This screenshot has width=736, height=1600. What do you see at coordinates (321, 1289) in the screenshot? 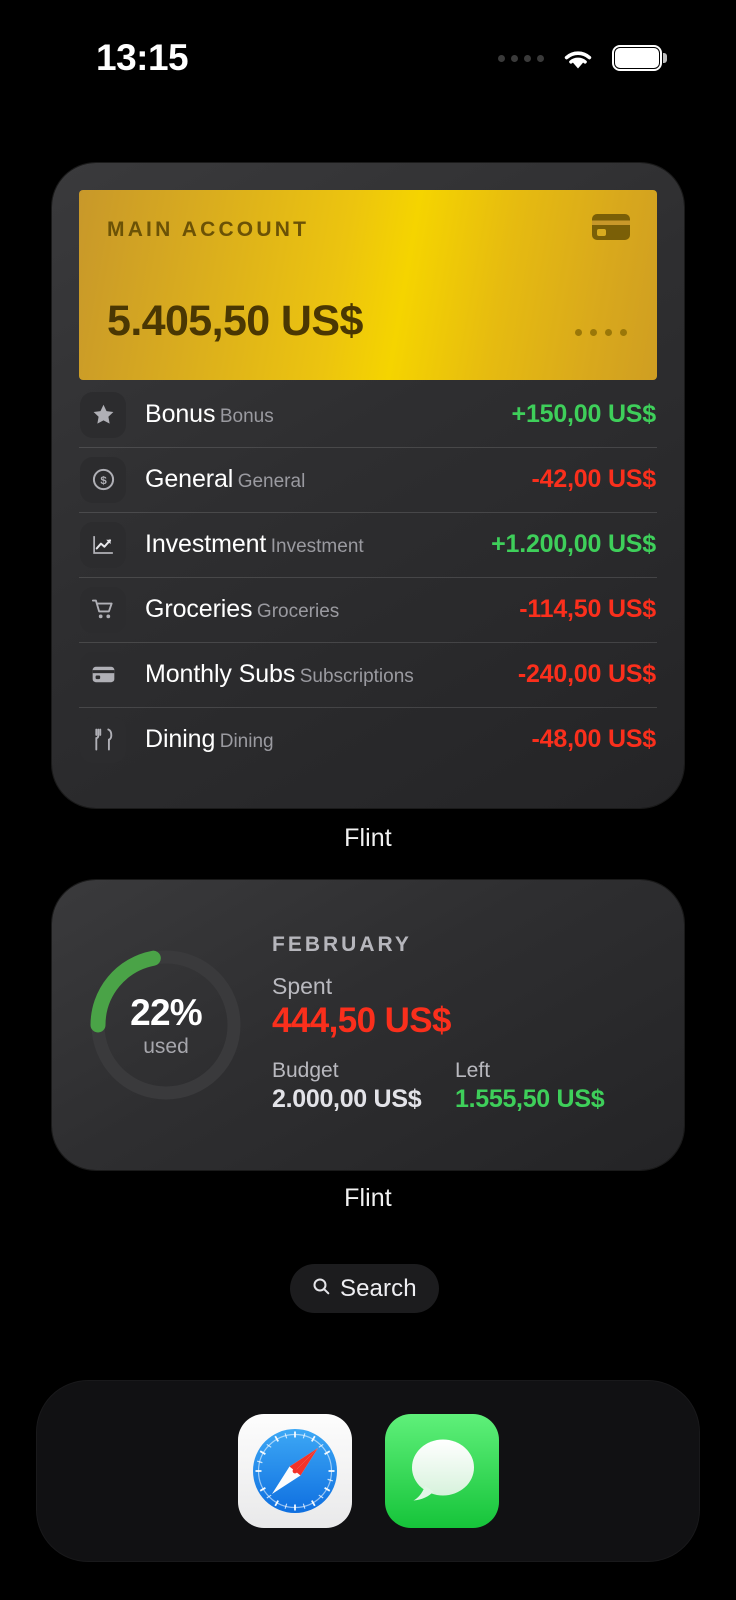
I see `search-icon` at bounding box center [321, 1289].